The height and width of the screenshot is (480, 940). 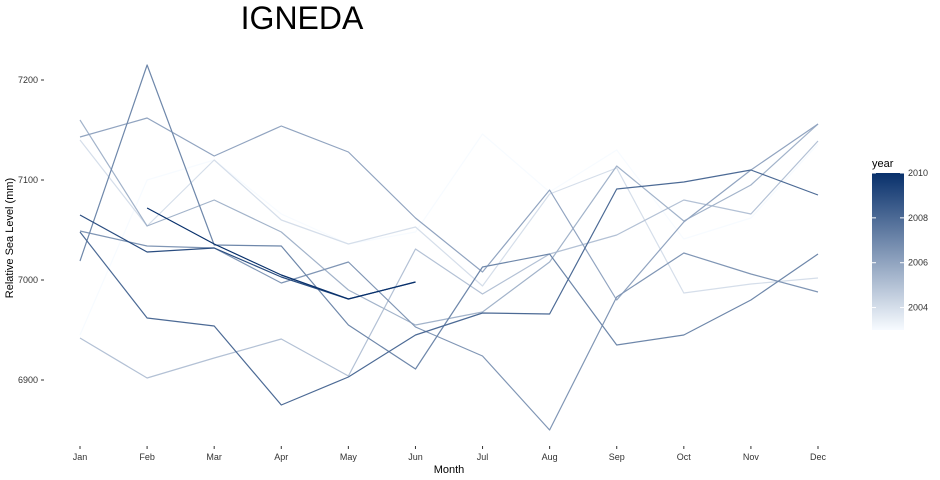 What do you see at coordinates (684, 457) in the screenshot?
I see `x-tick-label: Oct` at bounding box center [684, 457].